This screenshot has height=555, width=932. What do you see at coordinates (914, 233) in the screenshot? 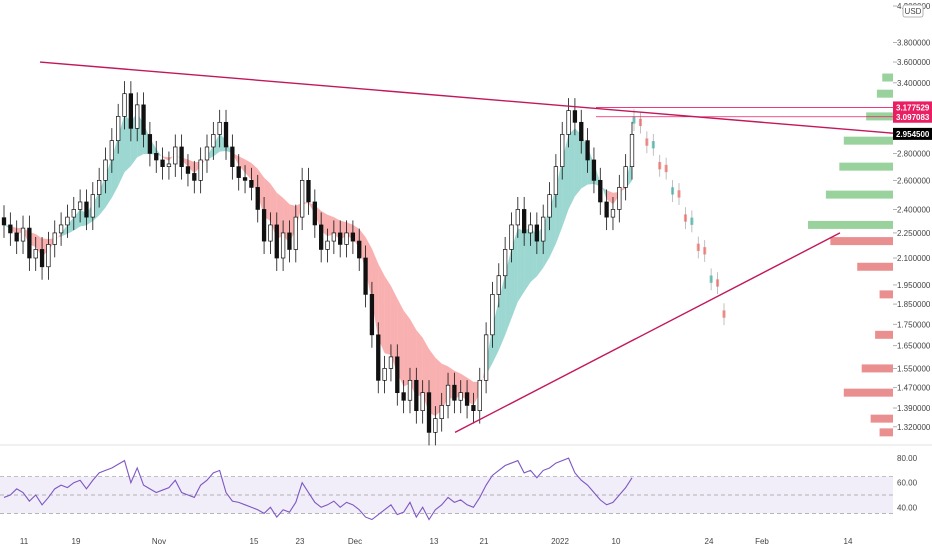
I see `price-tick-label: 2.250000` at bounding box center [914, 233].